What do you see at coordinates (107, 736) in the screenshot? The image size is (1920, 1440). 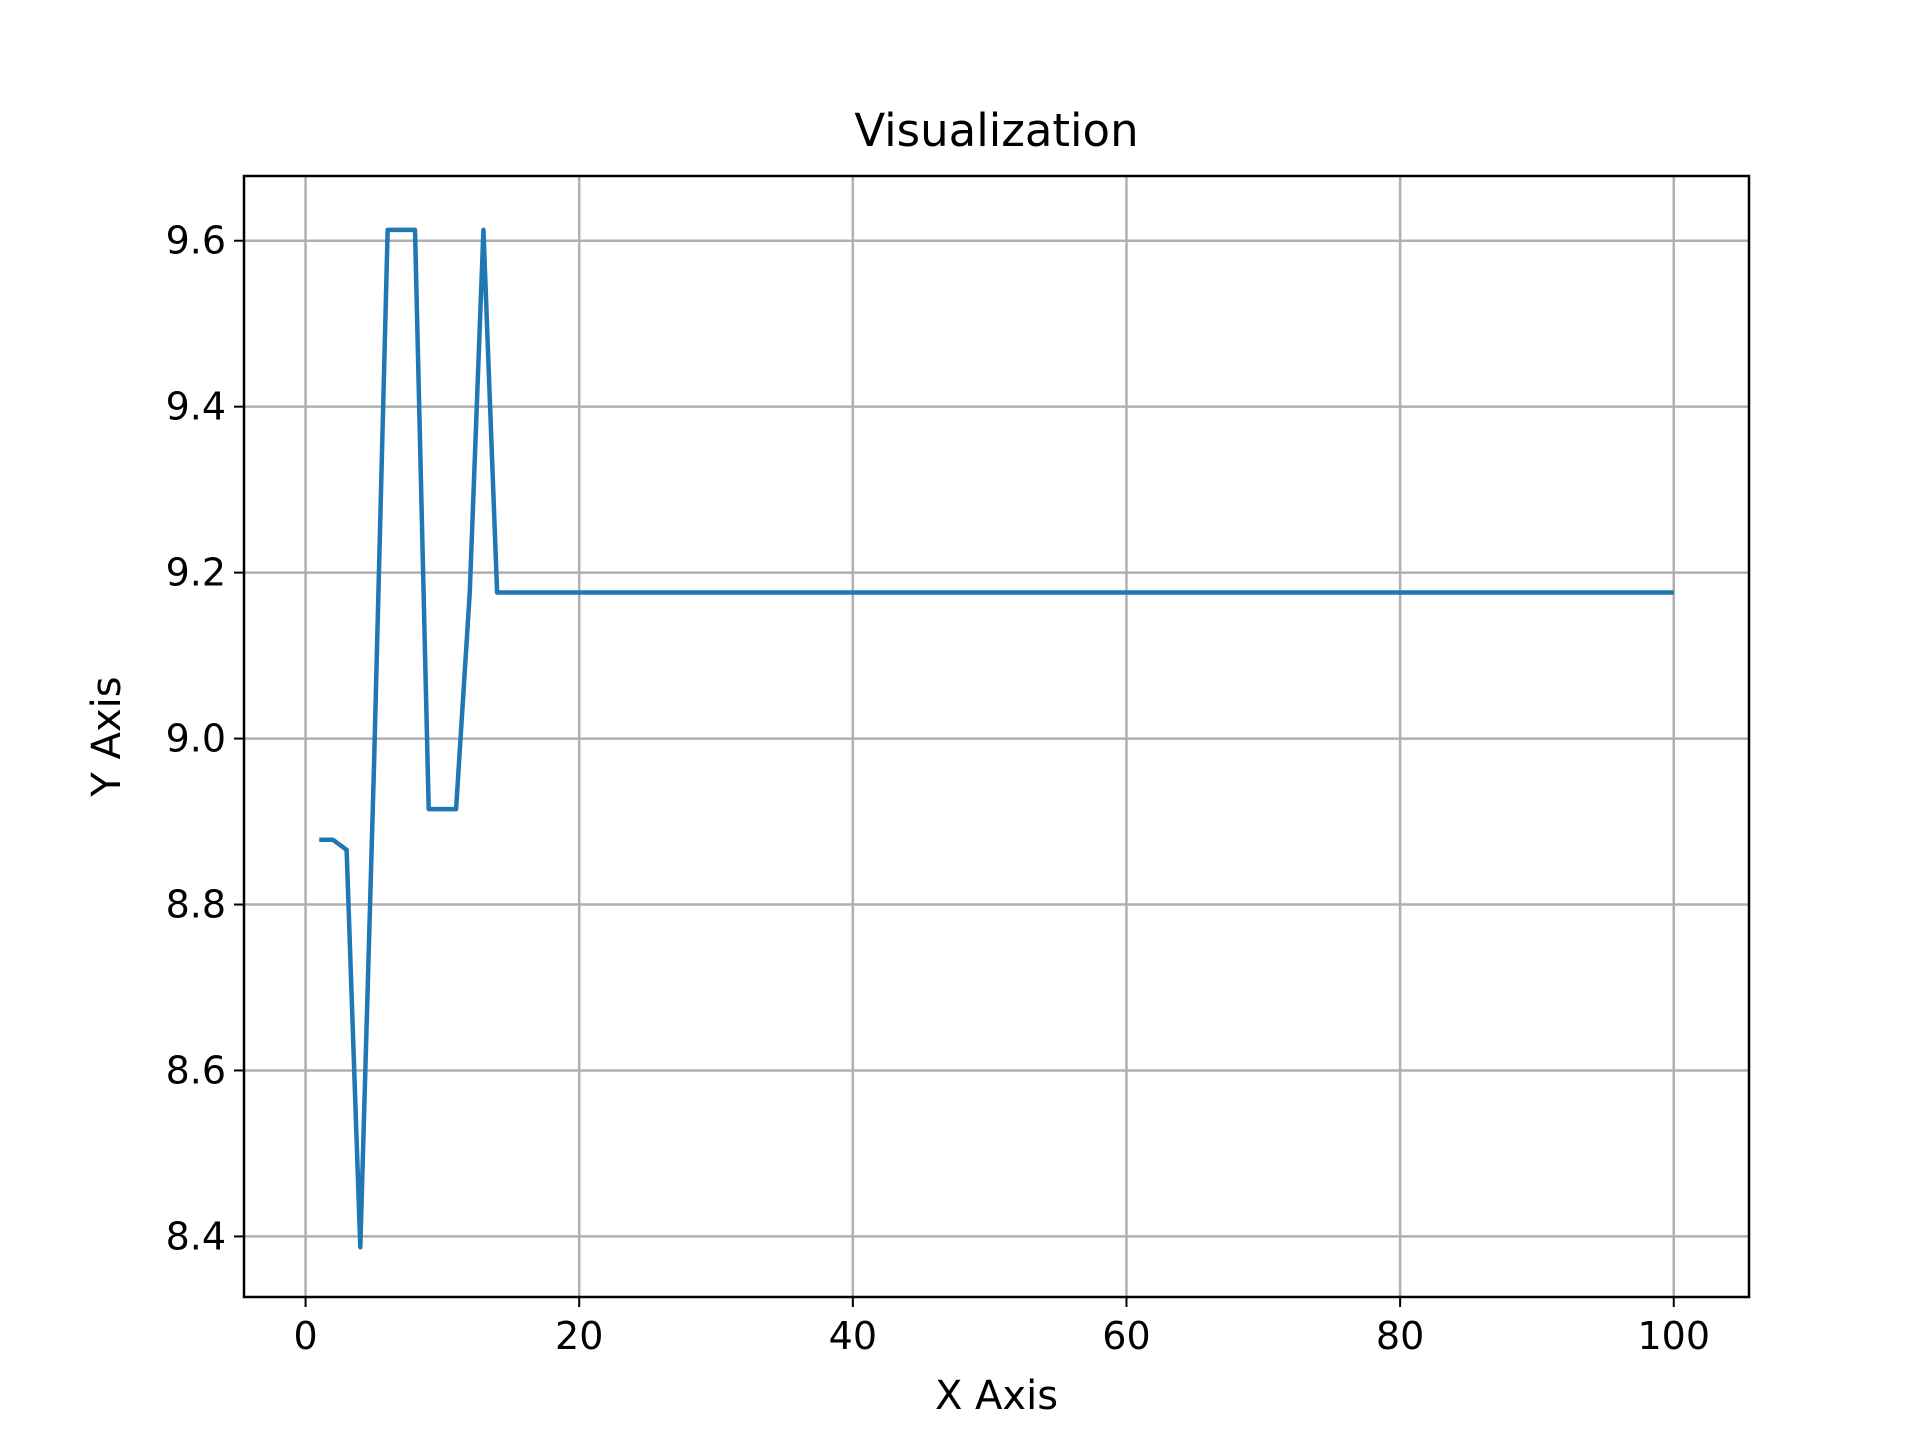 I see `y-axis-label: Y Axis` at bounding box center [107, 736].